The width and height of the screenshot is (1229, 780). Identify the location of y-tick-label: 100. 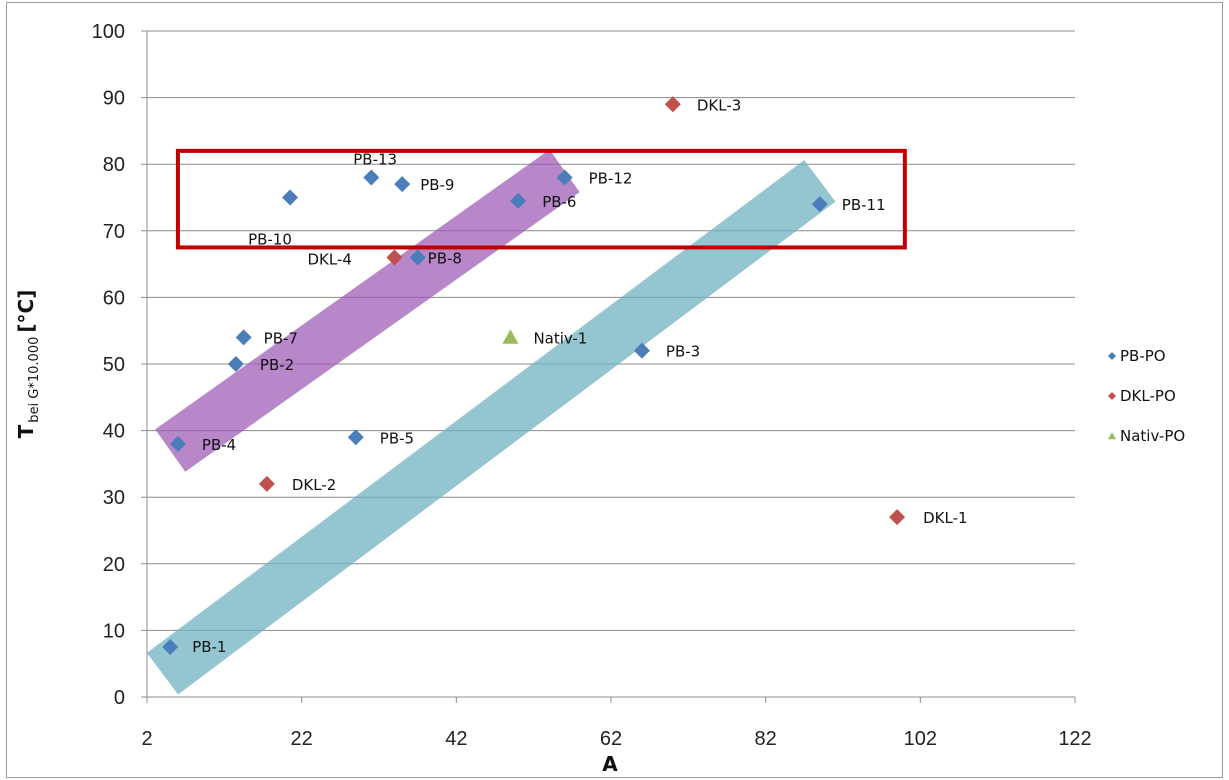
(108, 32).